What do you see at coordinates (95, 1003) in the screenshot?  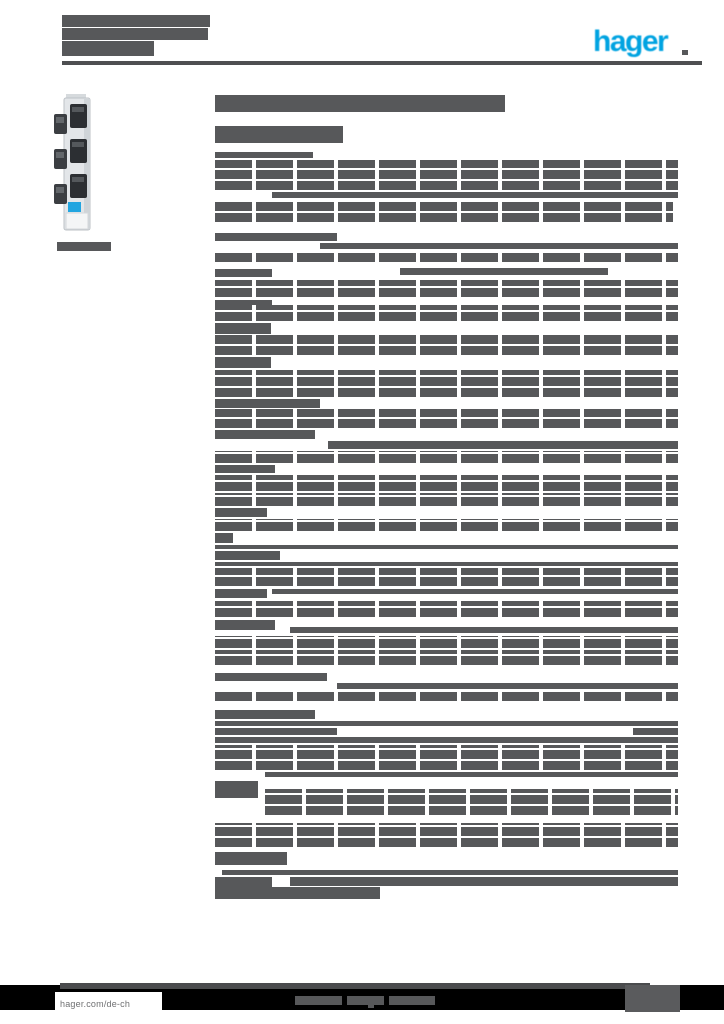 I see `website-url: hager.com/de-ch` at bounding box center [95, 1003].